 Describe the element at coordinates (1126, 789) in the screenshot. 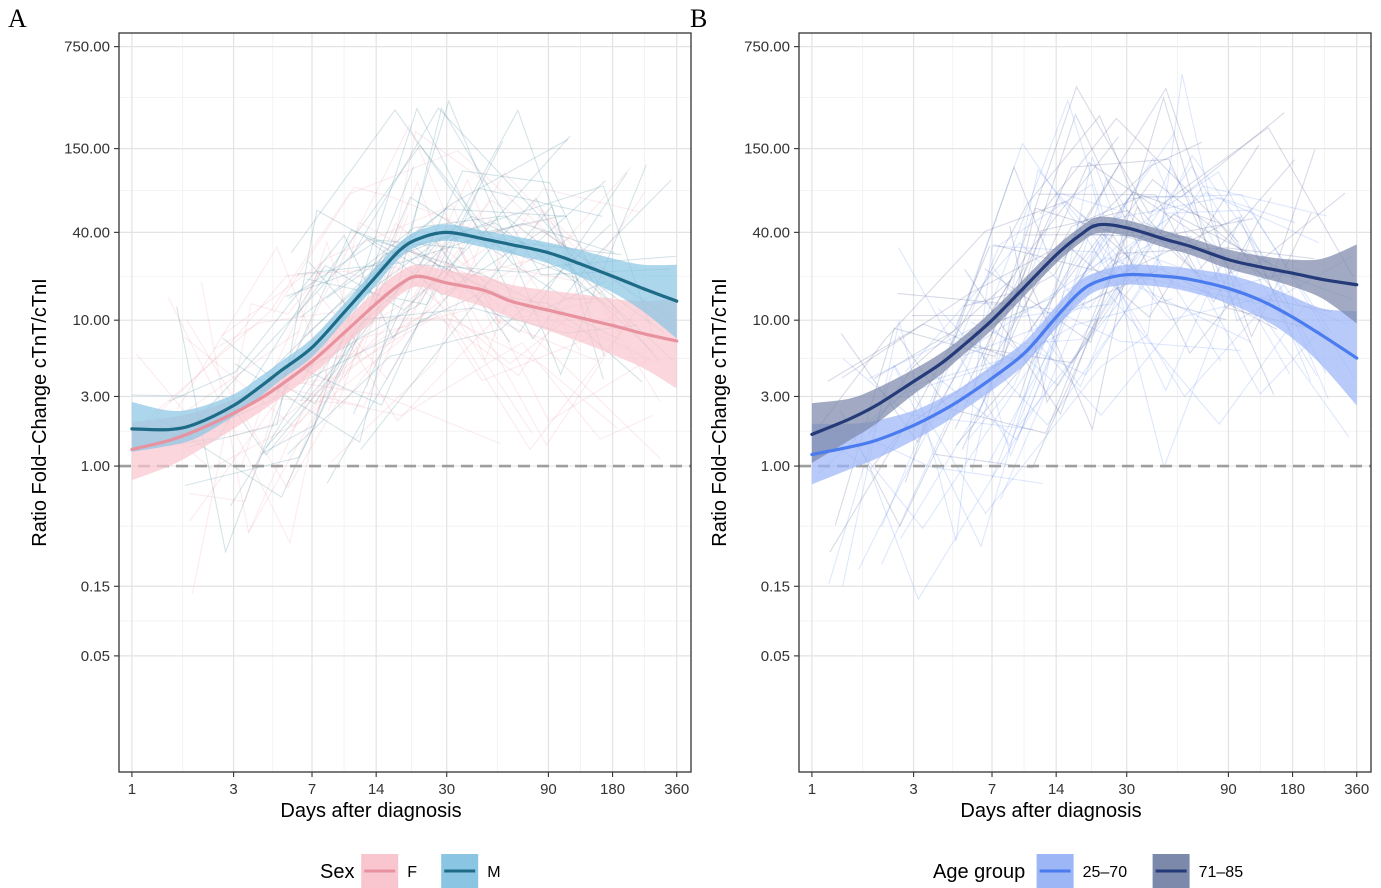

I see `x-tick-label: 30` at that location.